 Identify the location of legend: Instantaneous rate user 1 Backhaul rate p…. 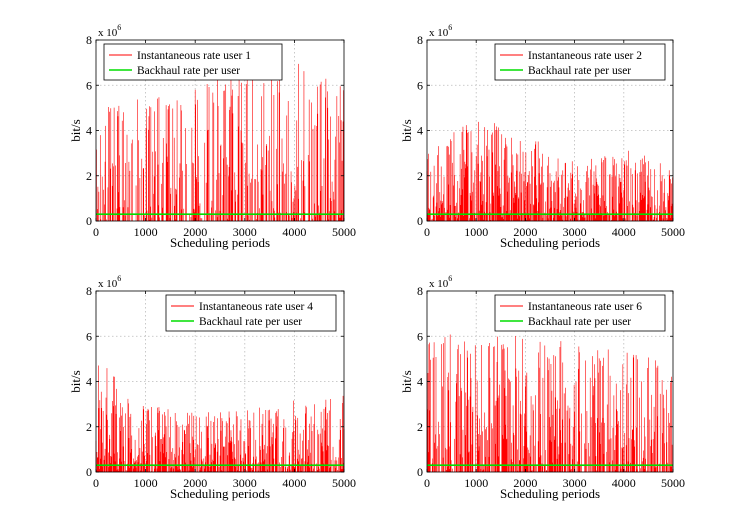
(193, 62).